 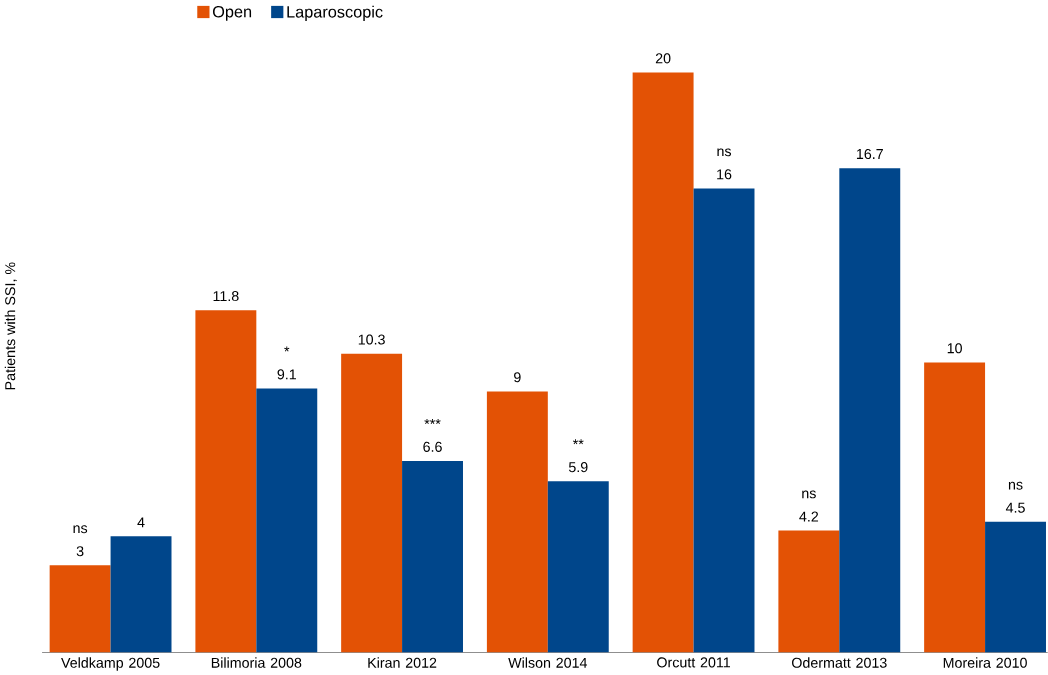 What do you see at coordinates (869, 153) in the screenshot?
I see `data-label: 16.7` at bounding box center [869, 153].